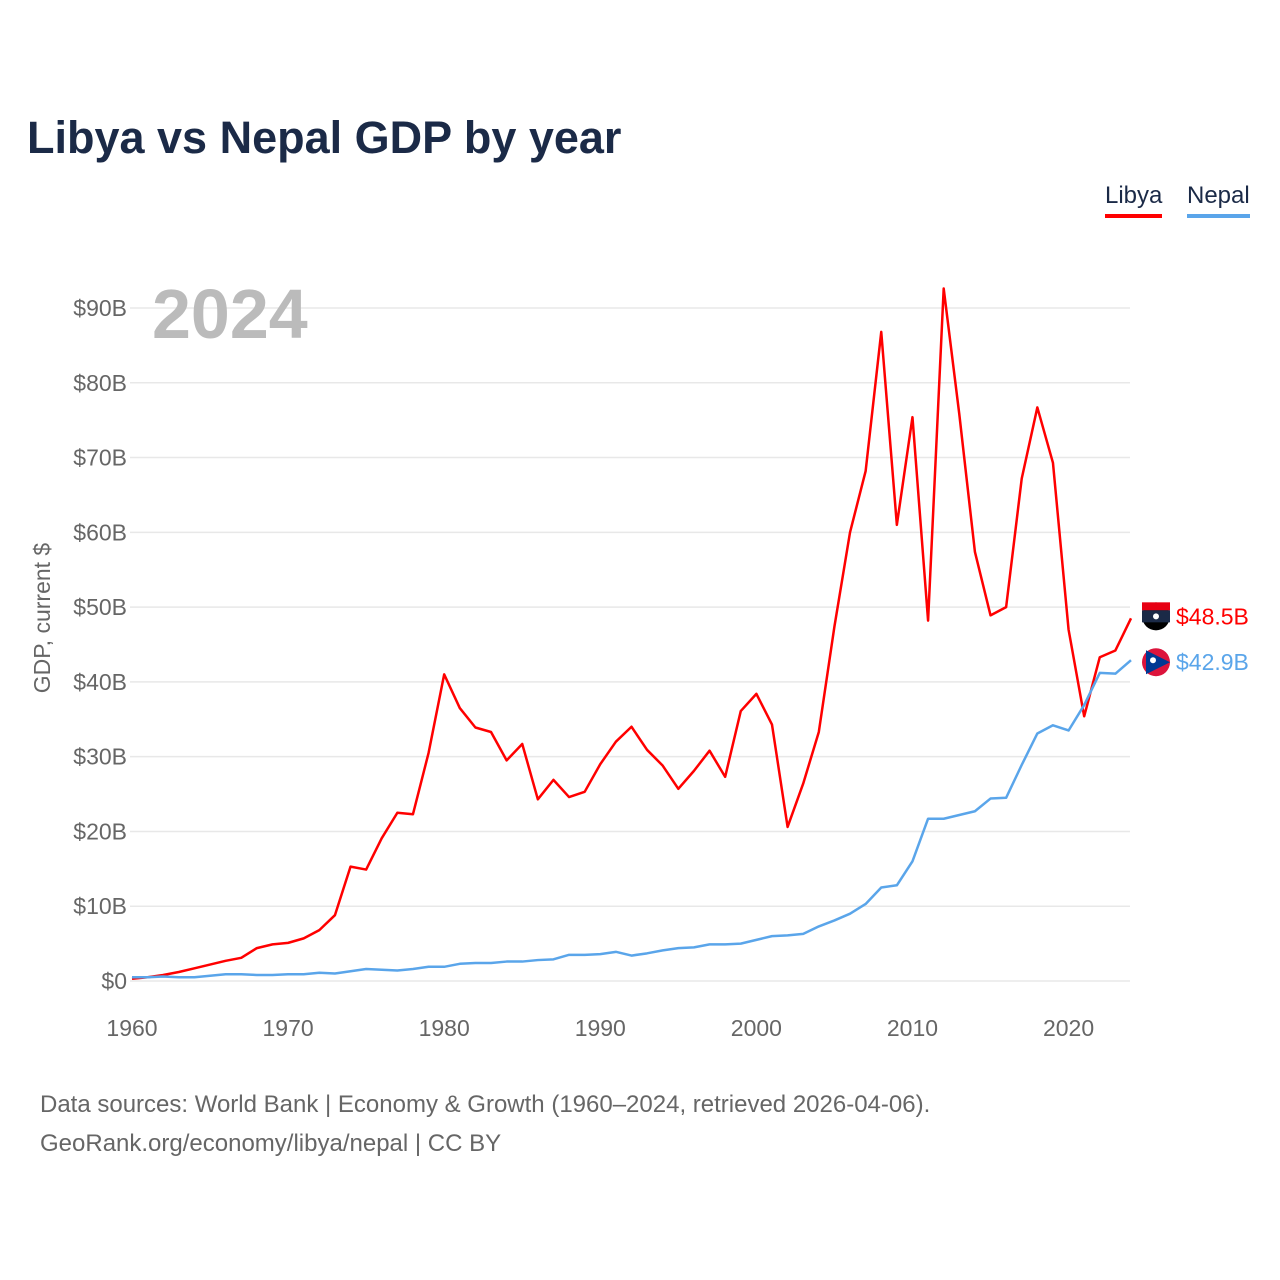 The height and width of the screenshot is (1280, 1280). Describe the element at coordinates (100, 757) in the screenshot. I see `y-tick-label: $30B` at that location.